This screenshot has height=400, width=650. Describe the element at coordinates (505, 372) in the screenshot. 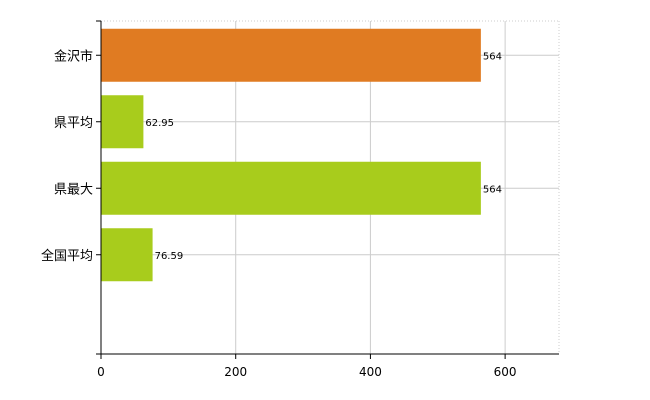

I see `x-tick-label: 600` at that location.